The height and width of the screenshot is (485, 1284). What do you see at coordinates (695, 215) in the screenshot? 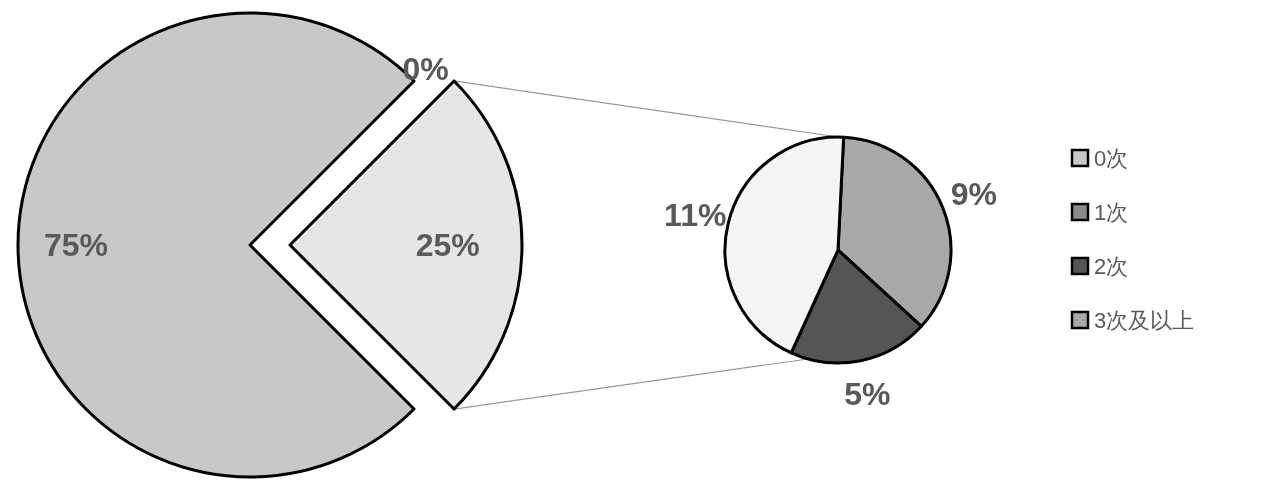
I see `data-label: 11%` at bounding box center [695, 215].